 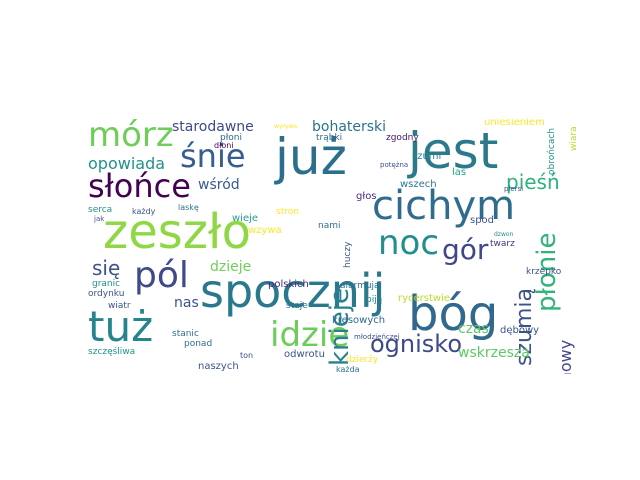 What do you see at coordinates (409, 243) in the screenshot?
I see `word-noc: noc` at bounding box center [409, 243].